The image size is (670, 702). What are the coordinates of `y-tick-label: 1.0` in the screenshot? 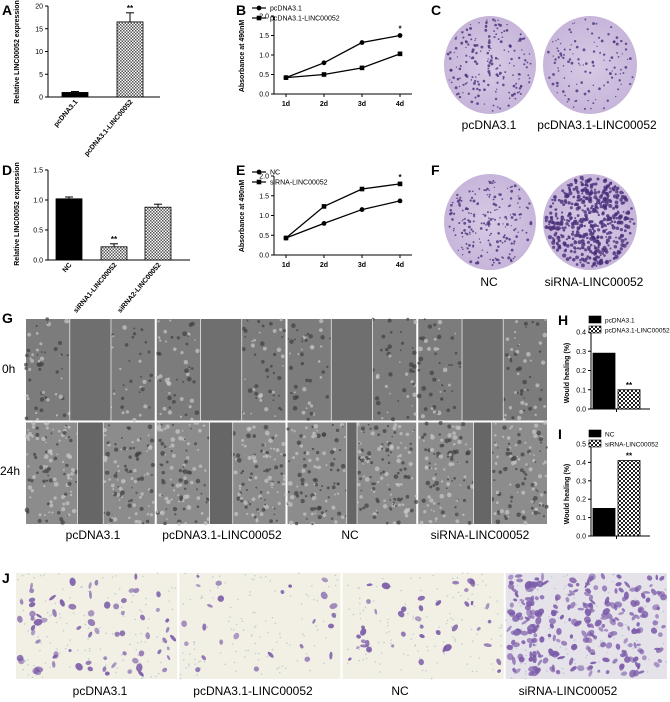 It's located at (38, 201).